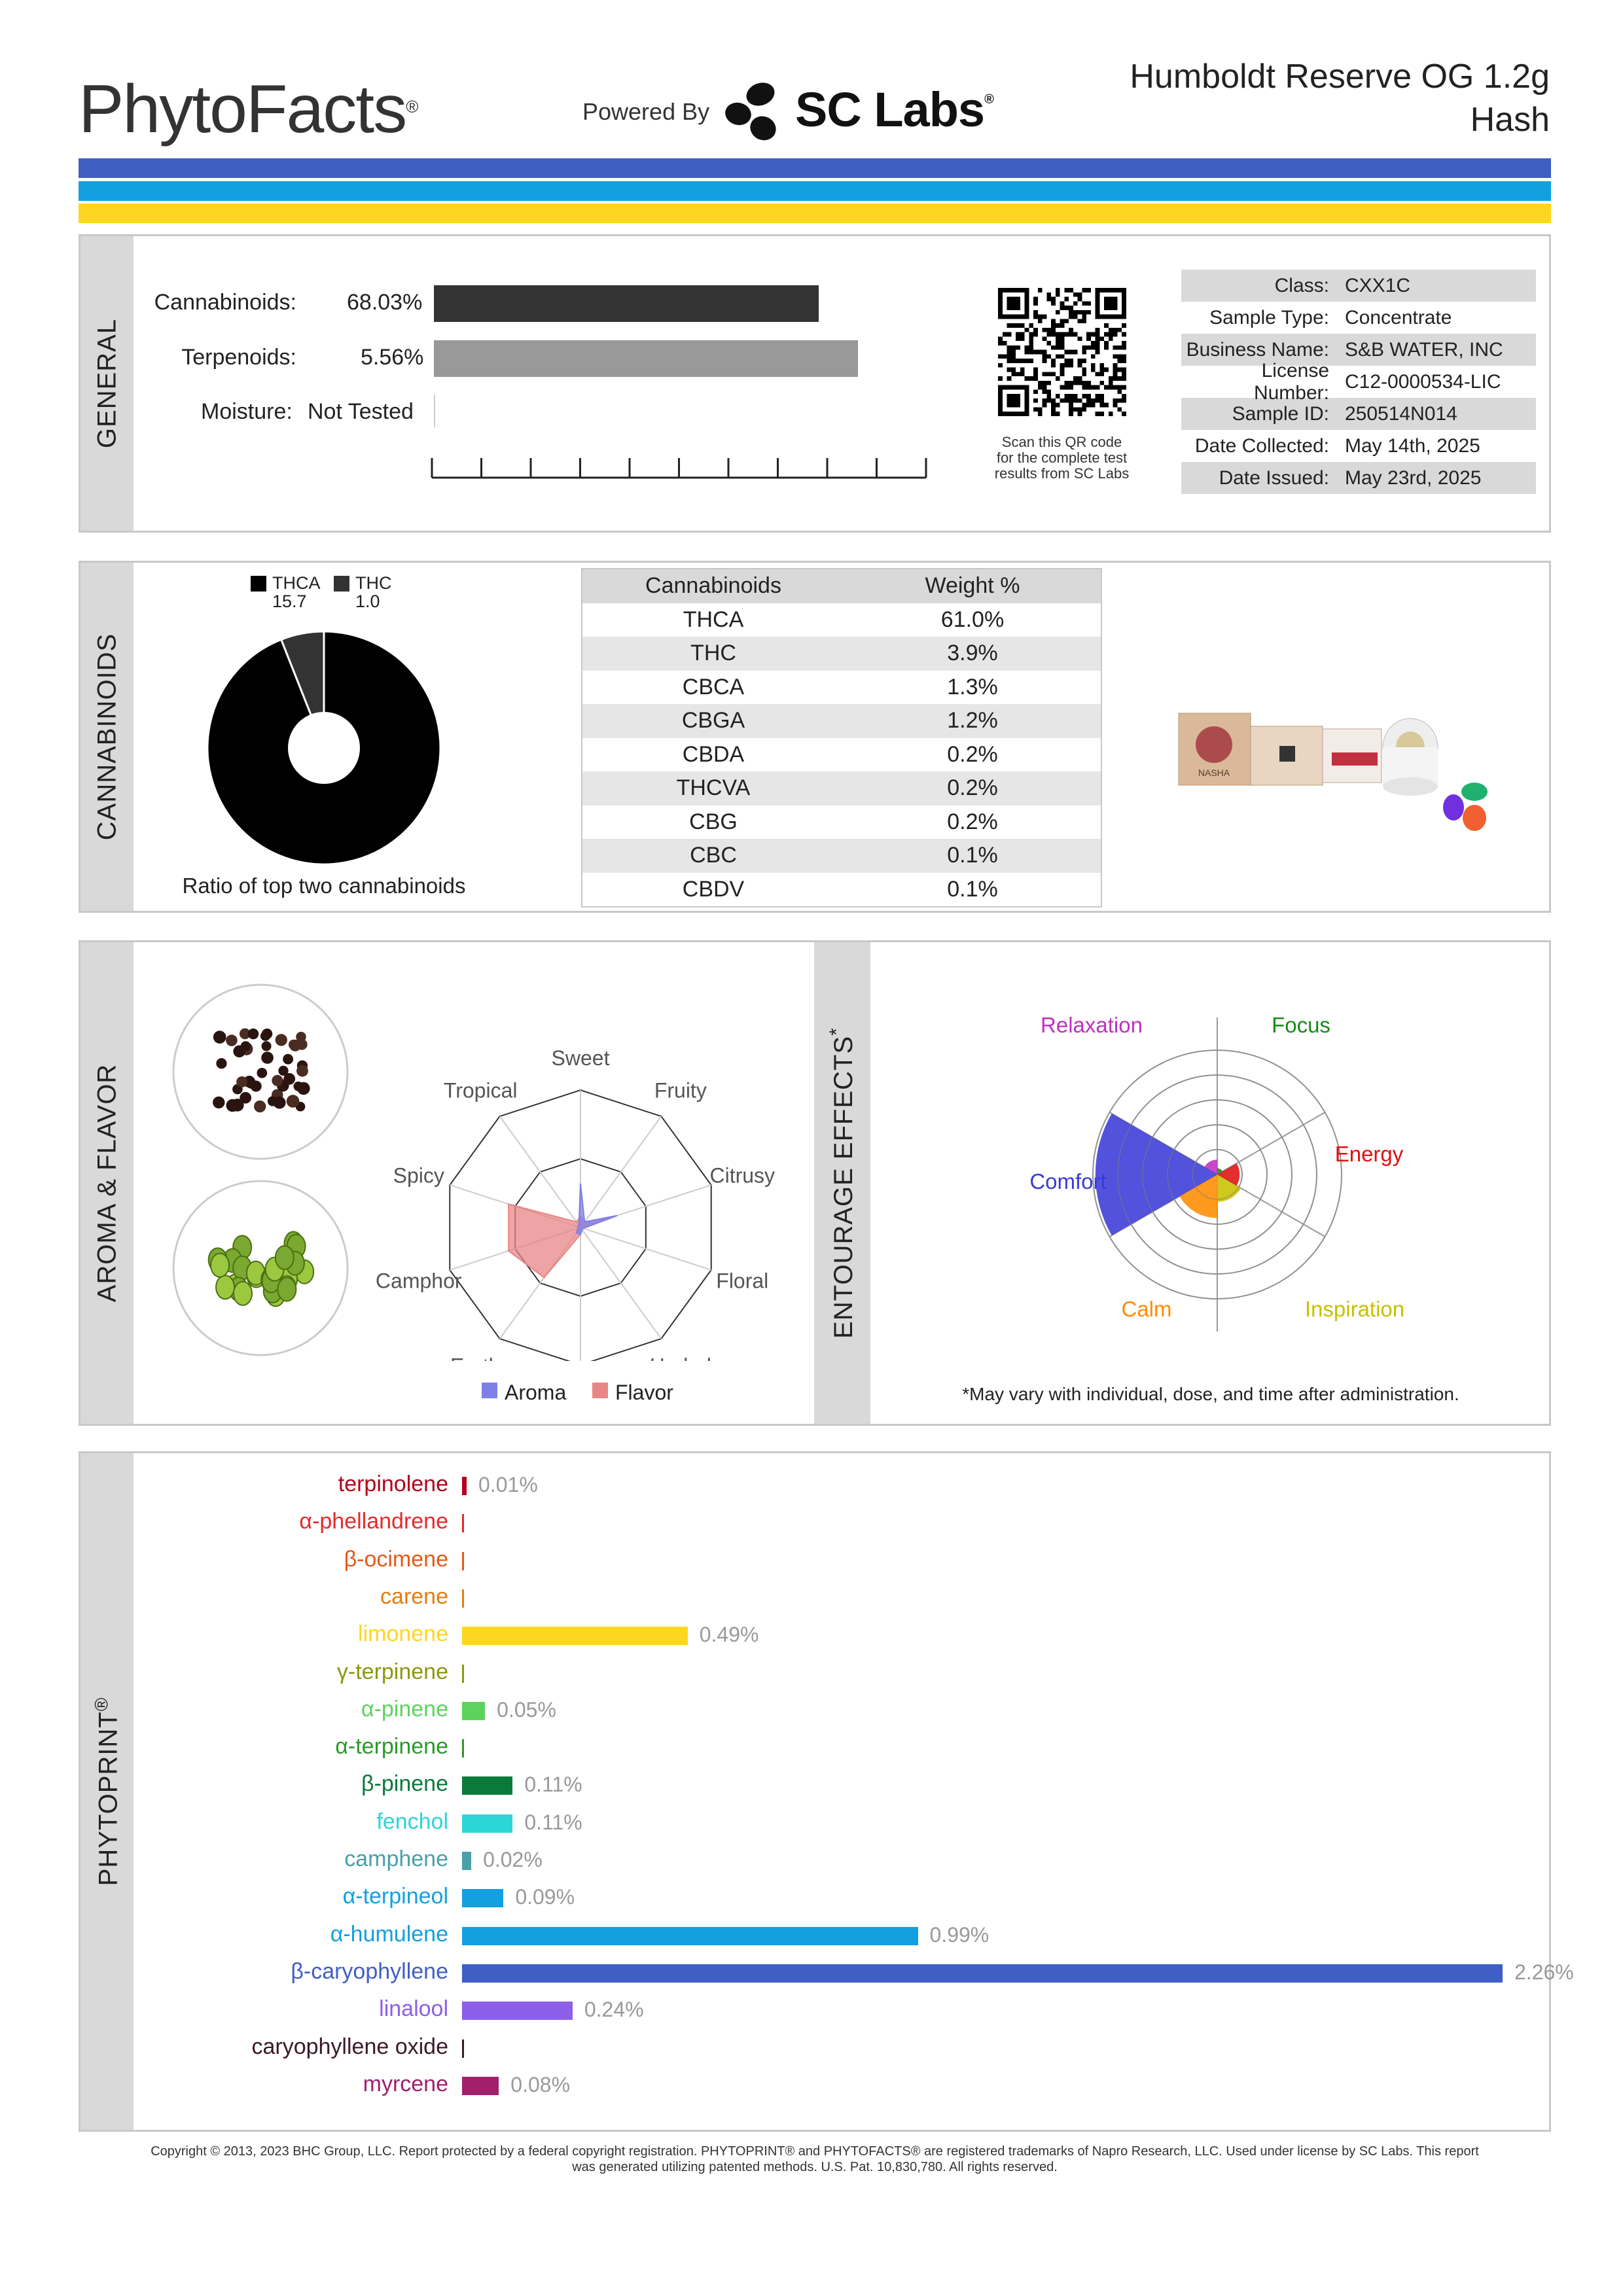 The width and height of the screenshot is (1623, 2296). Describe the element at coordinates (480, 1358) in the screenshot. I see `radar-axis-label: Earthy` at that location.